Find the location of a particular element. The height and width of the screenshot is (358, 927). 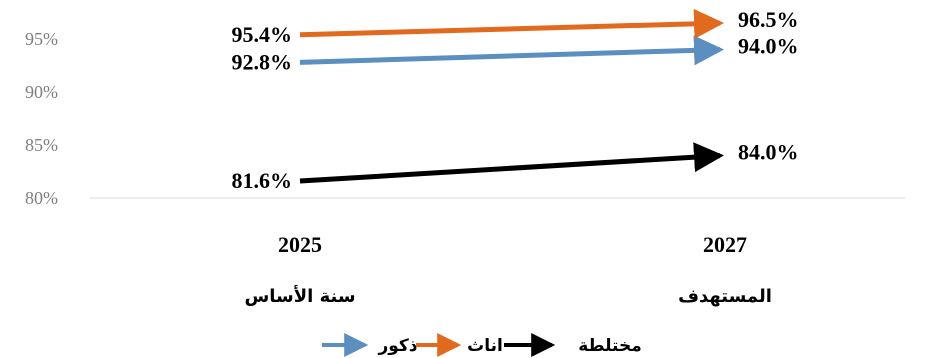

legend-label: ذكور is located at coordinates (397, 346).